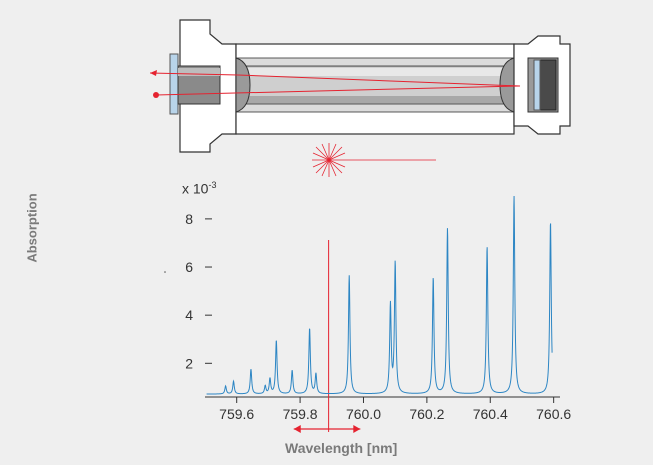 Image resolution: width=653 pixels, height=465 pixels. What do you see at coordinates (300, 414) in the screenshot?
I see `x-tick-label-1: 759.8` at bounding box center [300, 414].